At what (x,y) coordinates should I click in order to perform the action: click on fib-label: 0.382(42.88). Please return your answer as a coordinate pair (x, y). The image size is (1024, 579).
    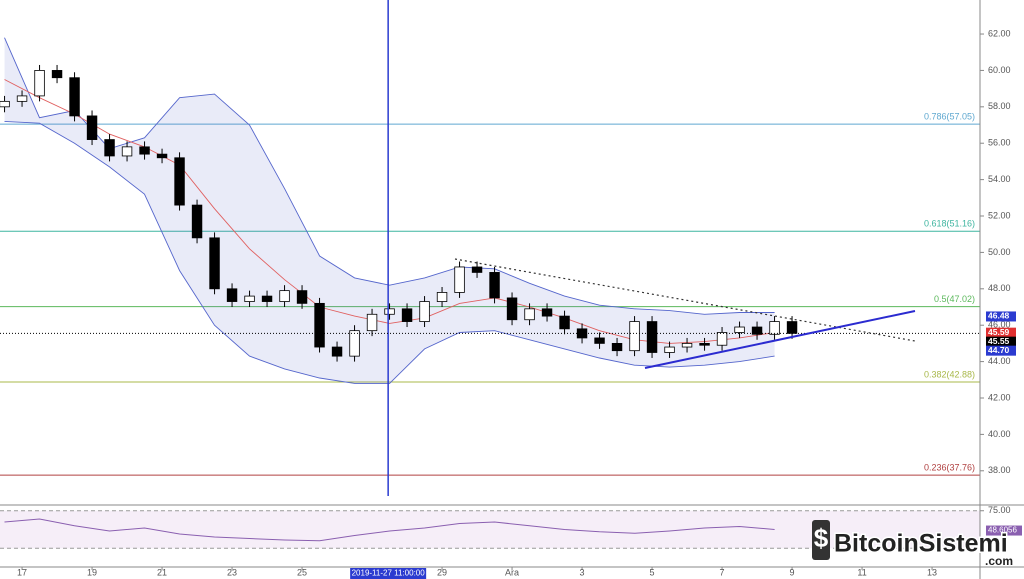
    Looking at the image, I should click on (949, 374).